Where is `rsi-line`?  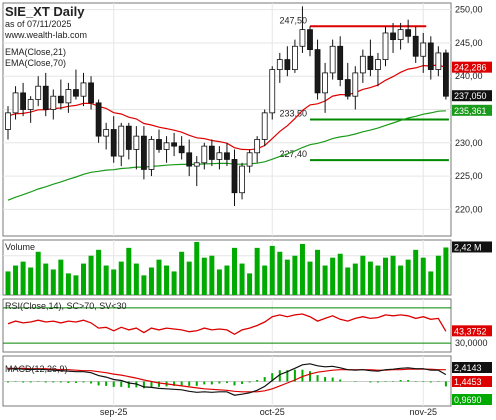 rsi-line is located at coordinates (227, 324).